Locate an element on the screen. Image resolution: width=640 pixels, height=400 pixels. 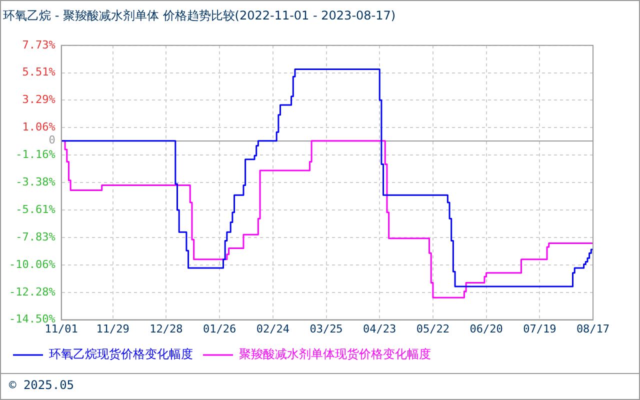
y-tick-label: -5.61% is located at coordinates (36, 209).